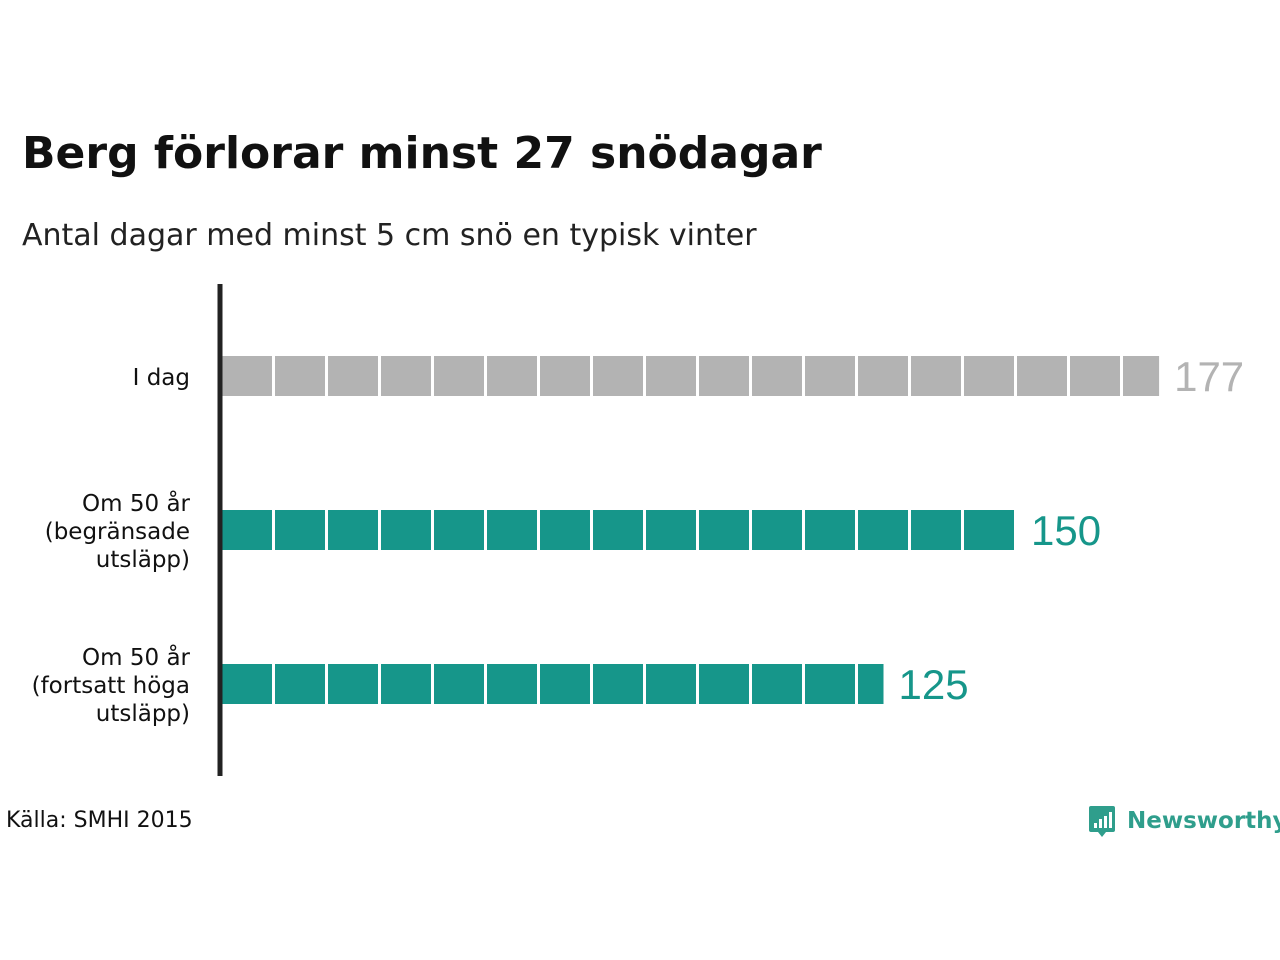  What do you see at coordinates (1203, 821) in the screenshot?
I see `brand-name: Newsworthy` at bounding box center [1203, 821].